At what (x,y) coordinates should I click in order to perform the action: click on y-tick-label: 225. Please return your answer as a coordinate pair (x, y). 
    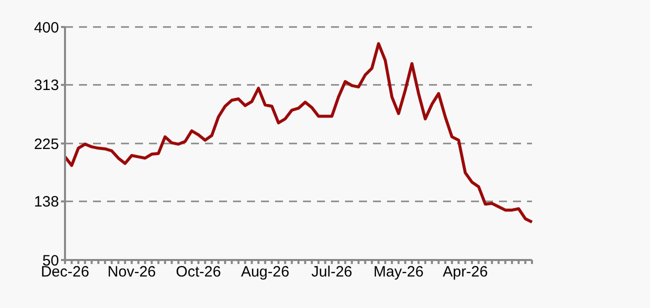
    Looking at the image, I should click on (46, 144).